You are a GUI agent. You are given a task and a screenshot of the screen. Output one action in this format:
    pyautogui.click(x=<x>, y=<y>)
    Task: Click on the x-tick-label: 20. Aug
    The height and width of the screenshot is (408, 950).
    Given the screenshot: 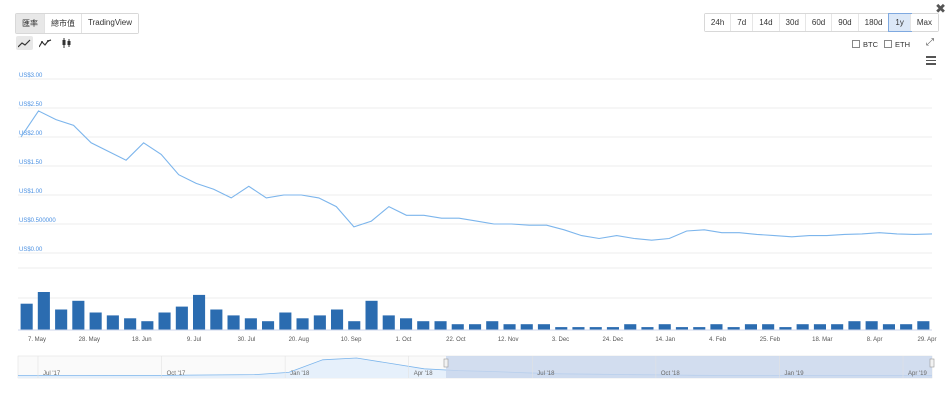 What is the action you would take?
    pyautogui.click(x=299, y=340)
    